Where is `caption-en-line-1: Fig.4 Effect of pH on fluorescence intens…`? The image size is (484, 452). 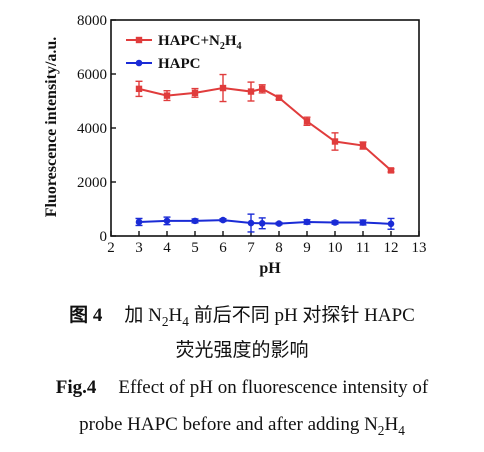 caption-en-line-1: Fig.4 Effect of pH on fluorescence intens… is located at coordinates (242, 388).